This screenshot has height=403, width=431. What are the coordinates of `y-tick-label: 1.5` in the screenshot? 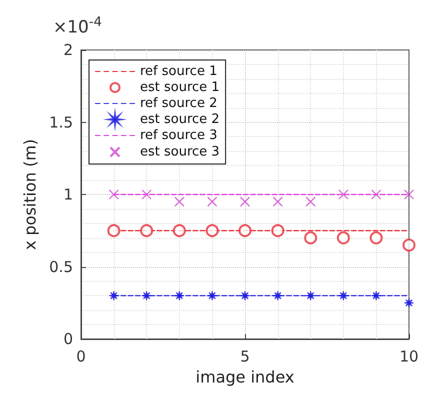 It's located at (61, 122).